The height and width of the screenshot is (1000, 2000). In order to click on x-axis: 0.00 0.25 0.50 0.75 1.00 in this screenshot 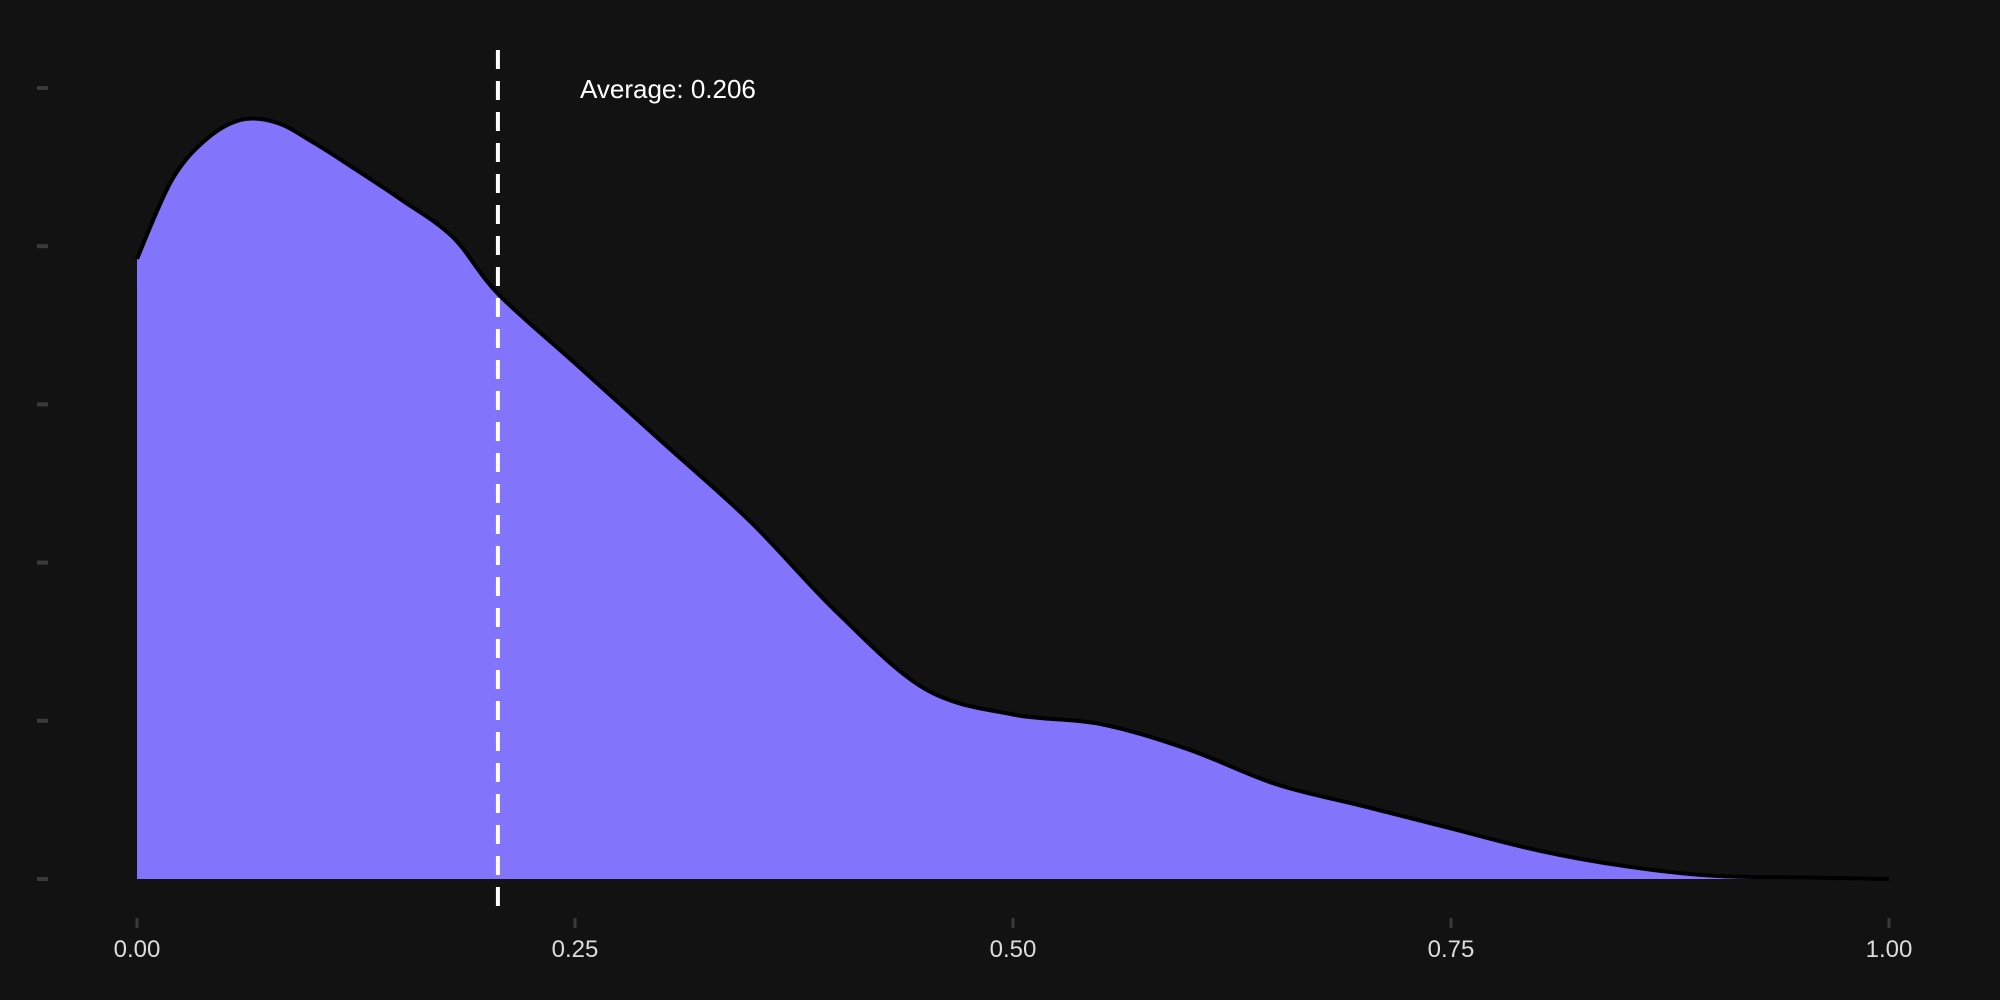, I will do `click(1013, 940)`.